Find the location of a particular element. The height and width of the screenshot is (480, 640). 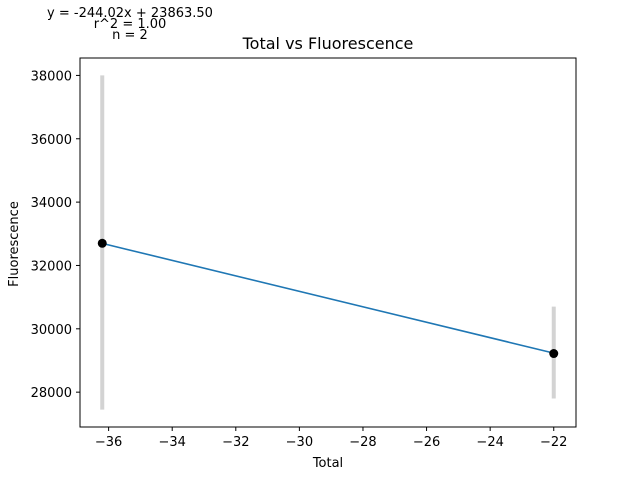

y-tick-label: 38000 is located at coordinates (51, 76).